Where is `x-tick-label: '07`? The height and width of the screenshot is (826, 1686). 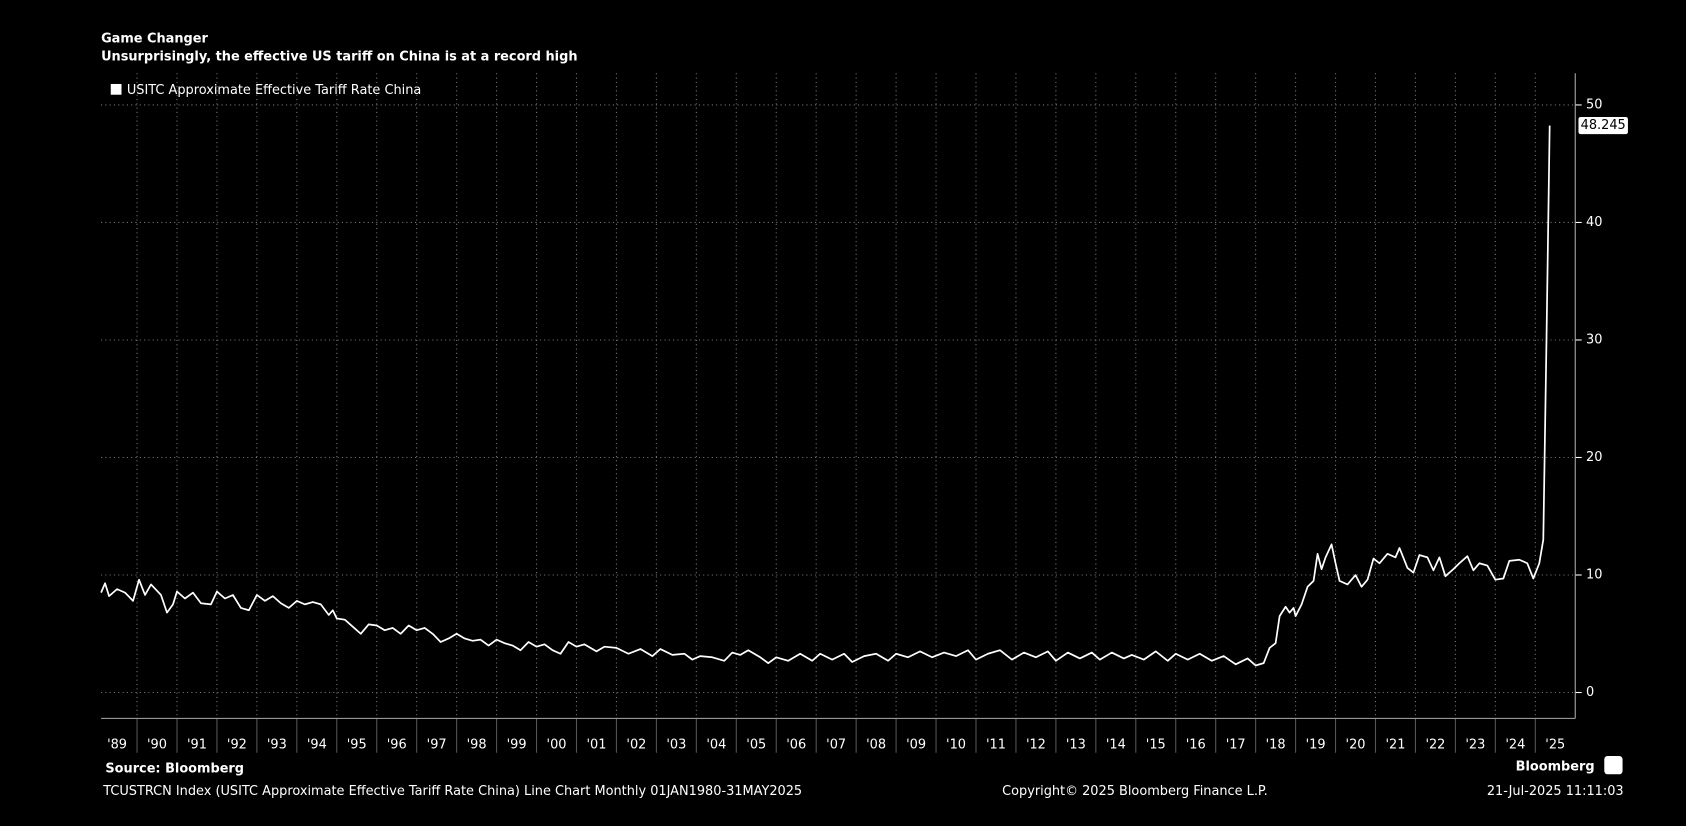 x-tick-label: '07 is located at coordinates (836, 745).